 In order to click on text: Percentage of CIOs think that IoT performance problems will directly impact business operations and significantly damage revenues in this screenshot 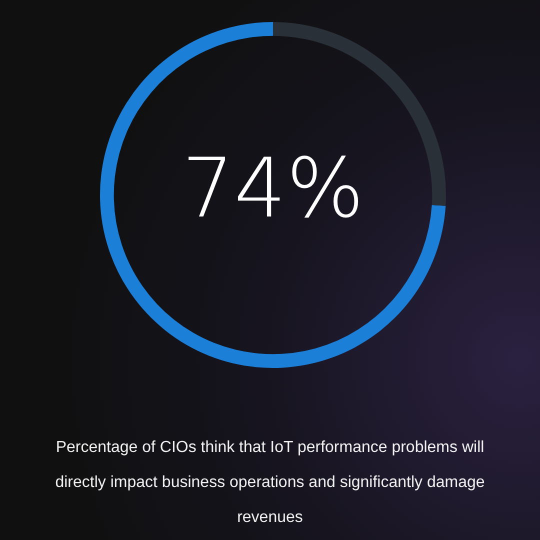, I will do `click(270, 483)`.